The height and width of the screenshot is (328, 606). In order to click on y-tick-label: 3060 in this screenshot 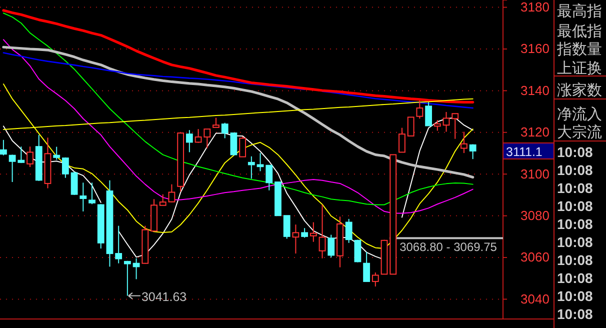, I will do `click(535, 257)`.